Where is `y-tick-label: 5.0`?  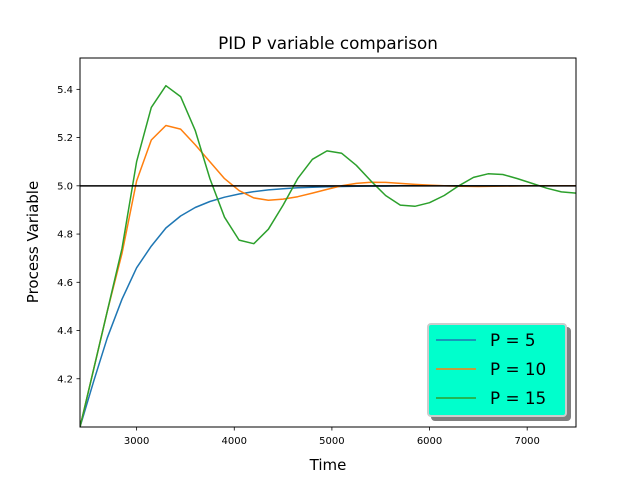
y-tick-label: 5.0 is located at coordinates (65, 186).